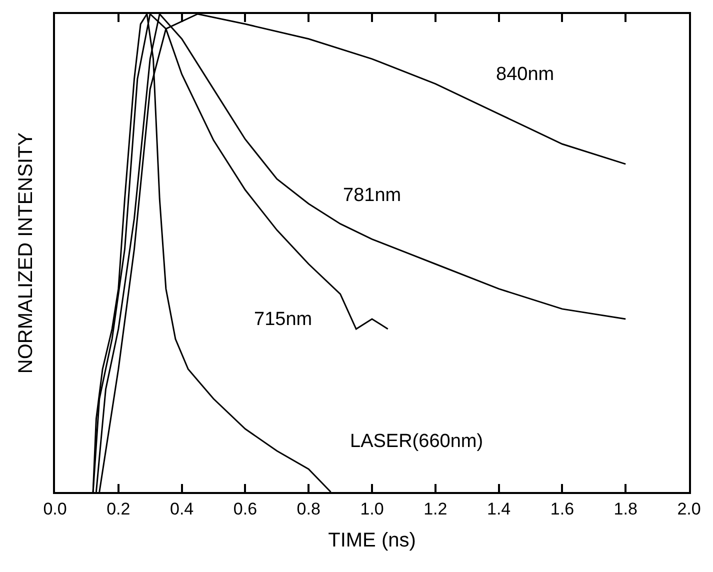  Describe the element at coordinates (372, 540) in the screenshot. I see `x-axis-title: TIME (ns)` at that location.